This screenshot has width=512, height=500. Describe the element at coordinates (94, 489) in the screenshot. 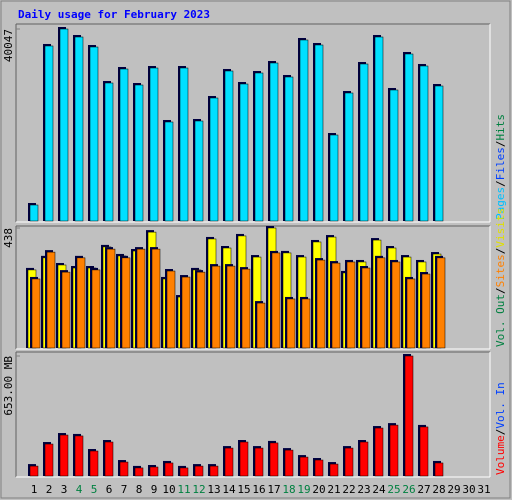

I see `x-tick-label: 5` at that location.